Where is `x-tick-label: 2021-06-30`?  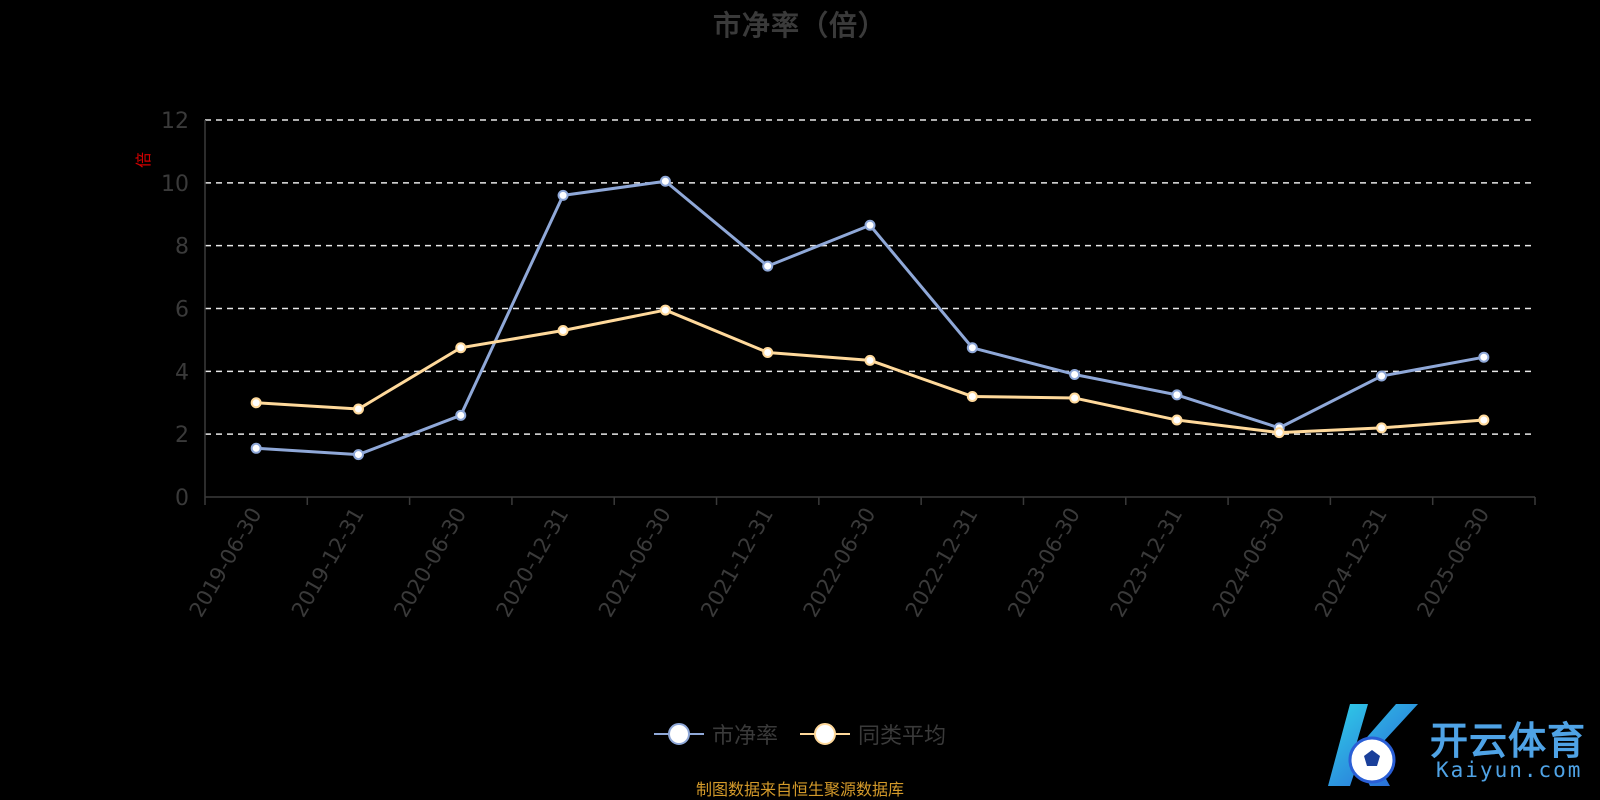 x-tick-label: 2021-06-30 is located at coordinates (635, 563).